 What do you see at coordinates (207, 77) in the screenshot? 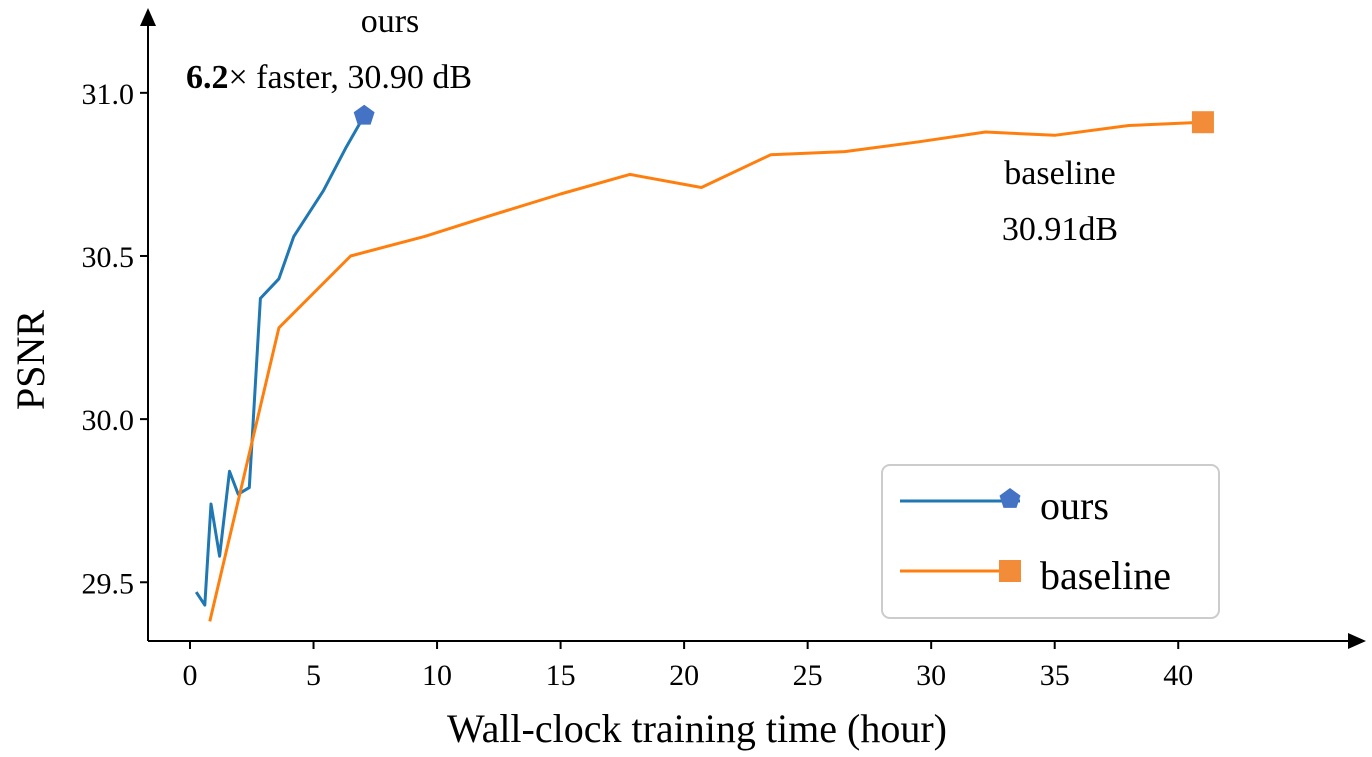
I see `annotation-speedup-bold: 6.2` at bounding box center [207, 77].